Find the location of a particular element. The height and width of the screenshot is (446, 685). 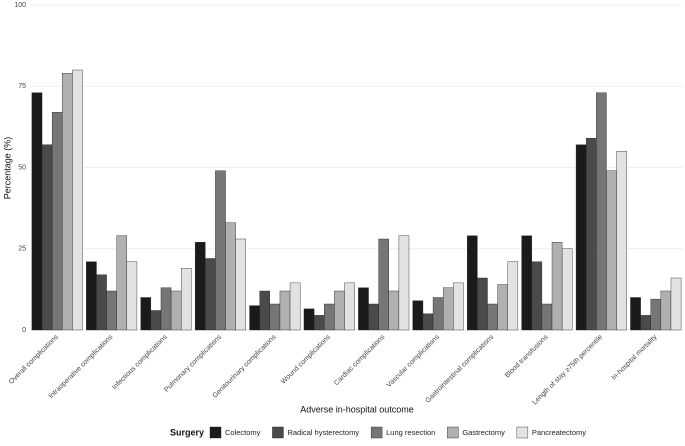

x-tick-label: Intraoperative complications is located at coordinates (81, 366).